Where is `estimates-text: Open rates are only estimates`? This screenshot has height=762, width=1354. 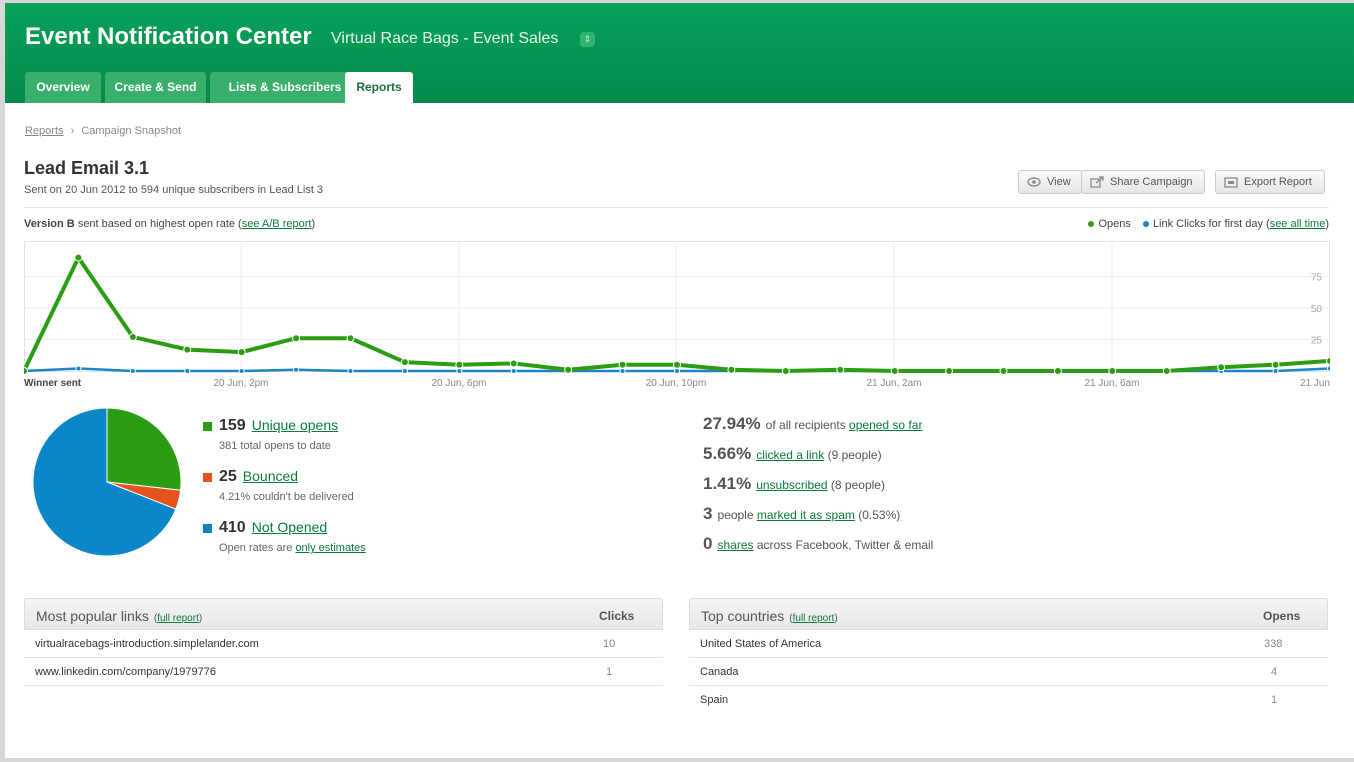
estimates-text: Open rates are only estimates is located at coordinates (292, 548).